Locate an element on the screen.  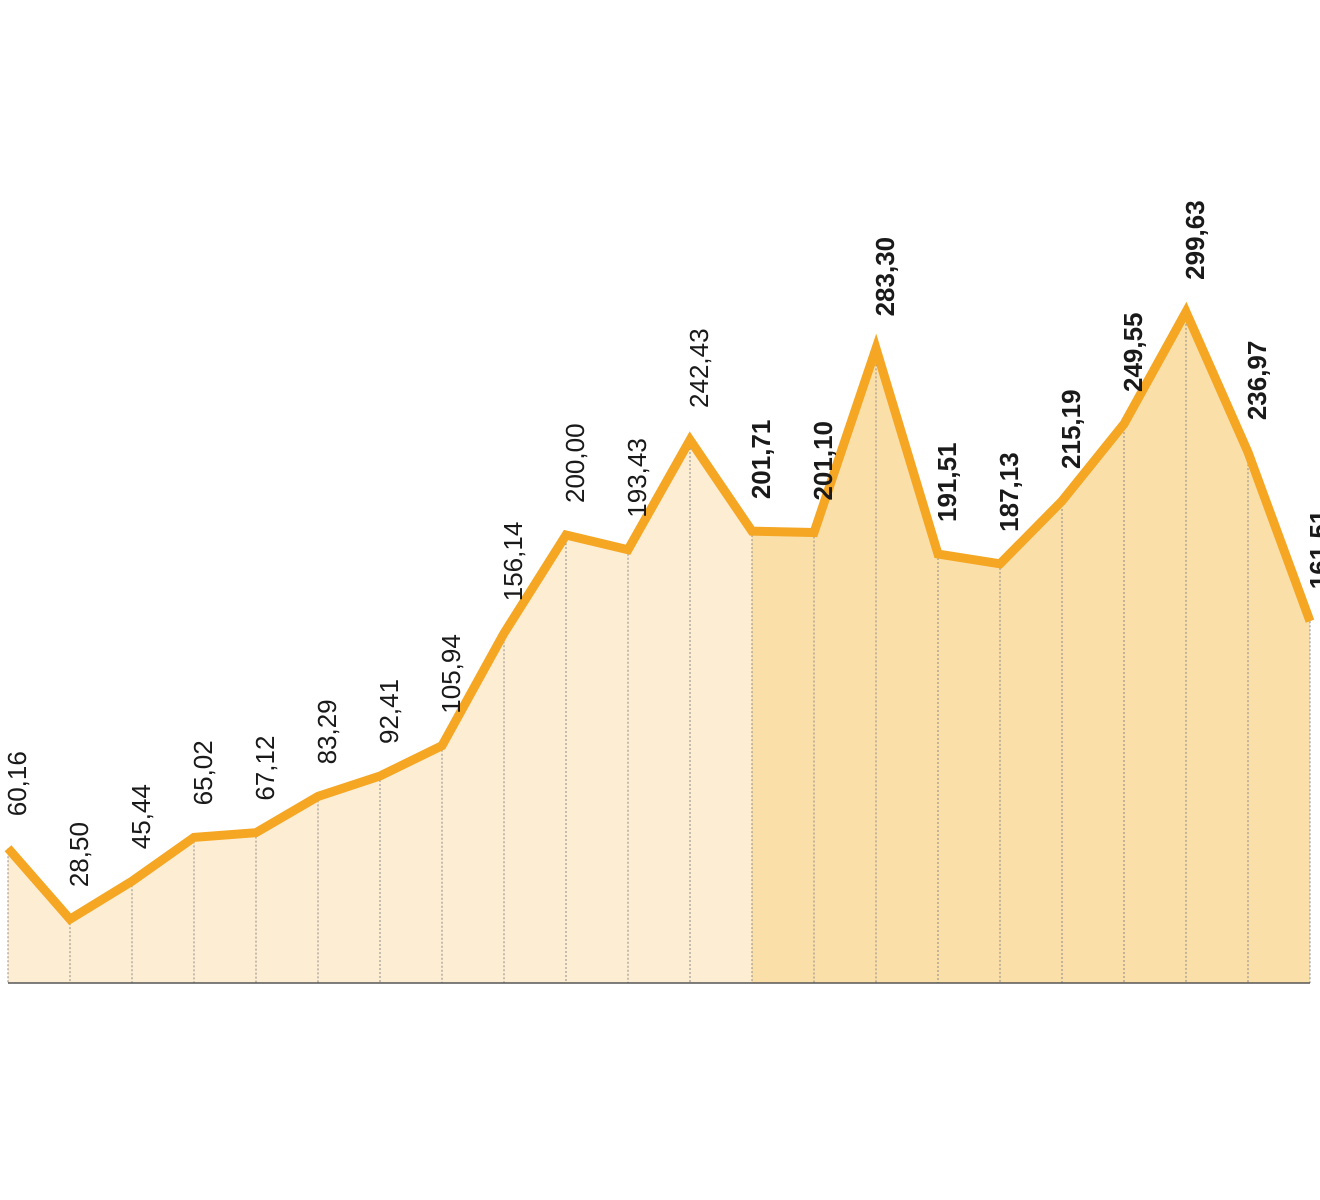
data-label-12: 201,71 is located at coordinates (761, 460).